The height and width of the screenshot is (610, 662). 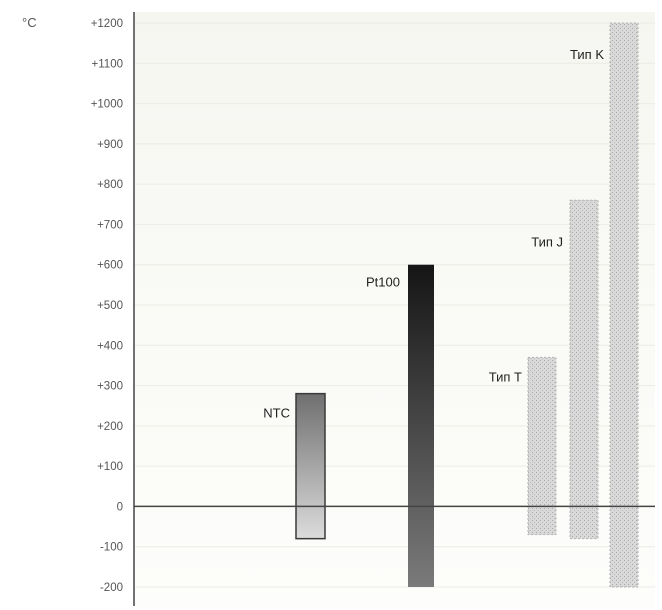 What do you see at coordinates (110, 266) in the screenshot?
I see `y-tick-label: +600` at bounding box center [110, 266].